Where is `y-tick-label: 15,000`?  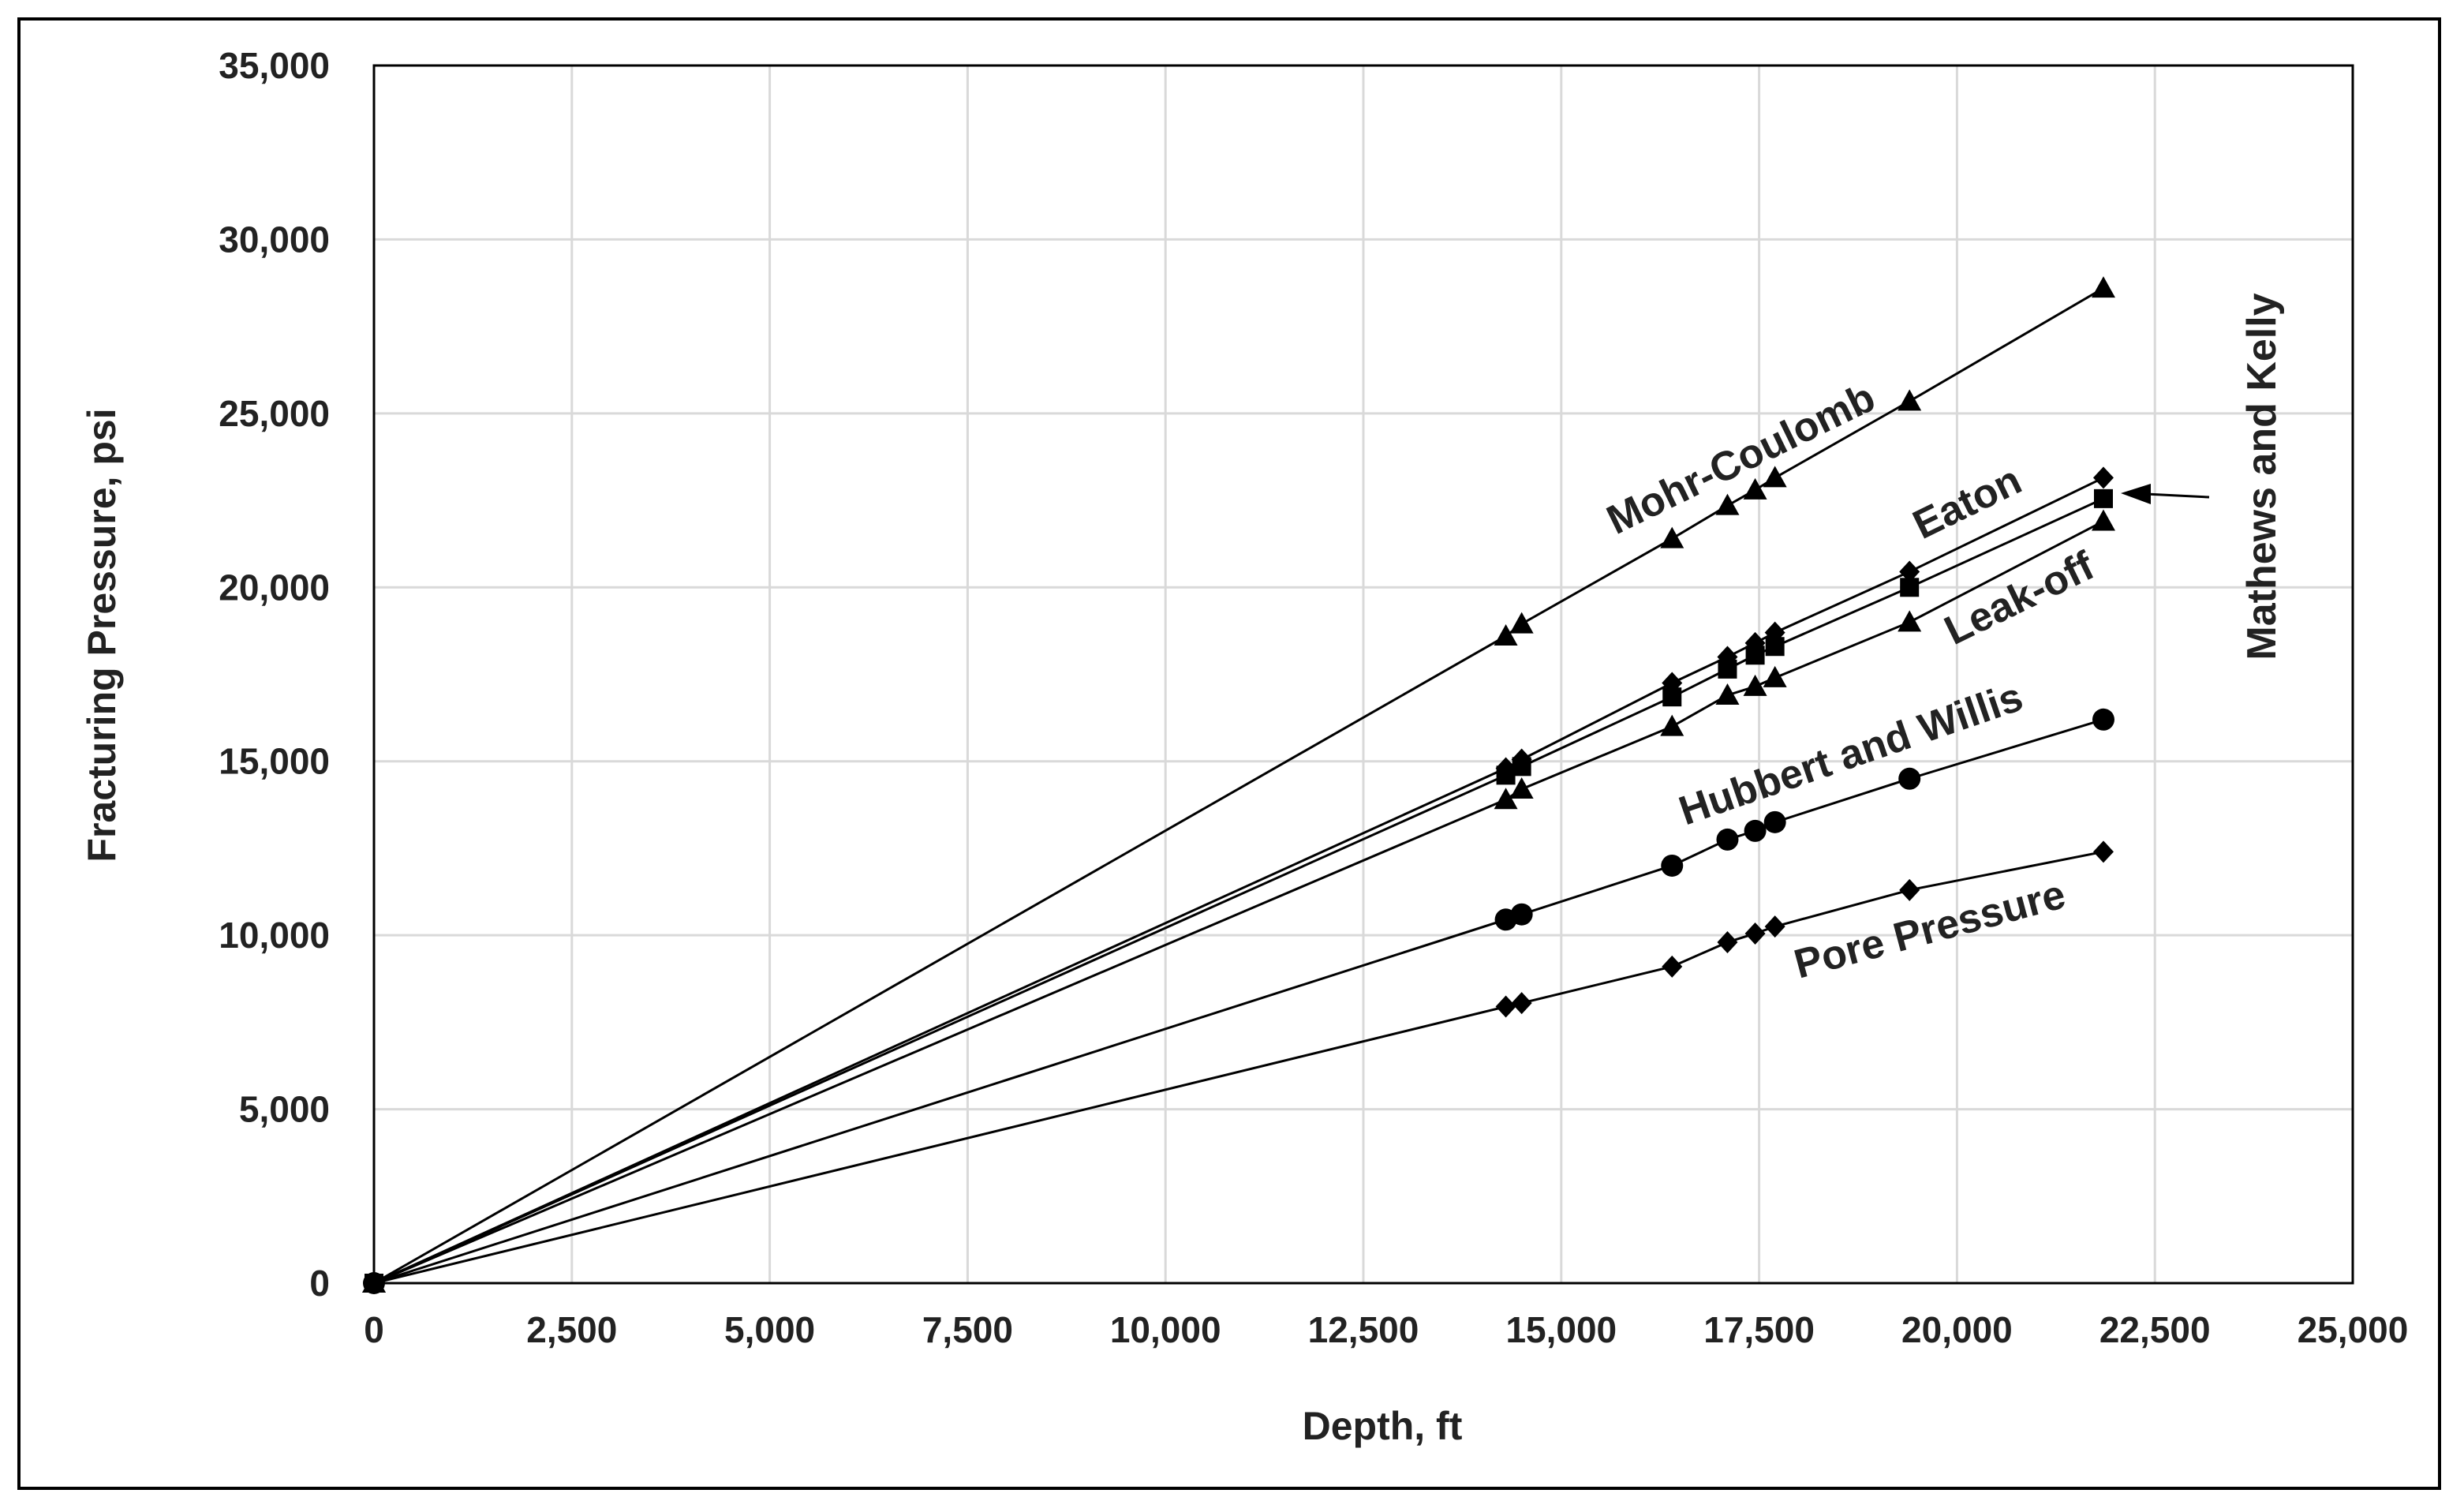 y-tick-label: 15,000 is located at coordinates (274, 761).